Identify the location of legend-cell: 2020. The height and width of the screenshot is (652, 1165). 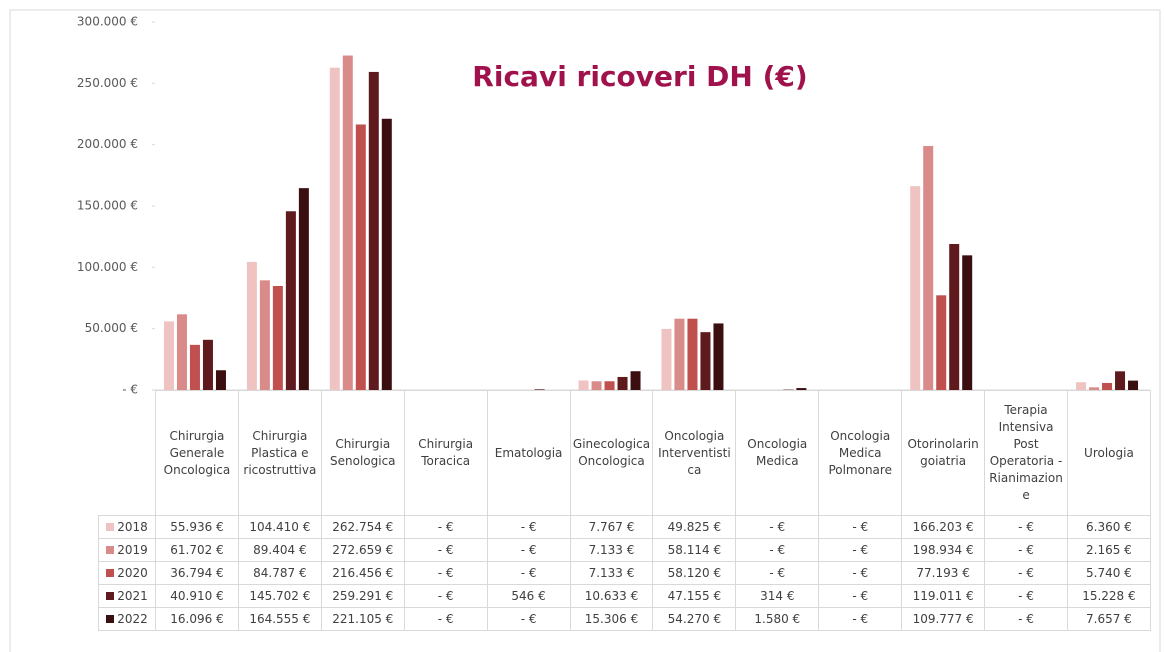
(127, 573).